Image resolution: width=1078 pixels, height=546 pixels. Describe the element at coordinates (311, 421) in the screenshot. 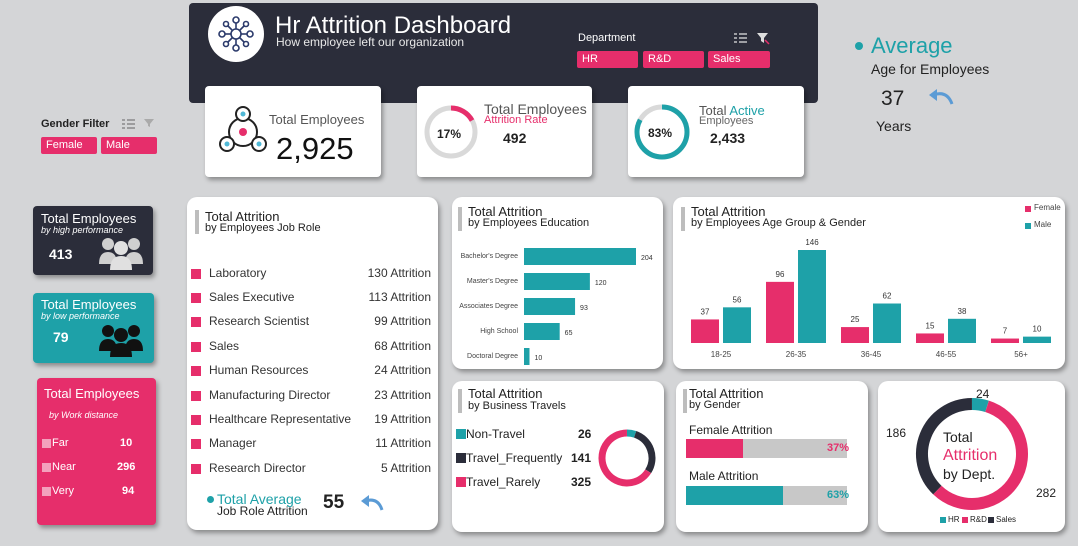

I see `list-item: Healthcare Representative 19 Attrition` at that location.